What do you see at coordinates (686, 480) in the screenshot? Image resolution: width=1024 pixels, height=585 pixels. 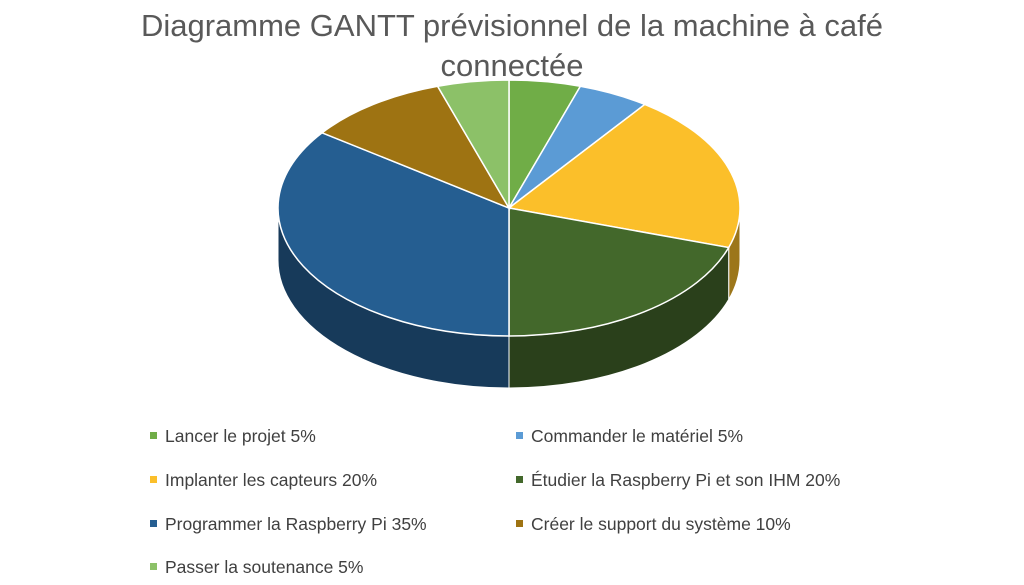 I see `legend-label-3: Étudier la Raspberry Pi et son IHM 20%` at bounding box center [686, 480].